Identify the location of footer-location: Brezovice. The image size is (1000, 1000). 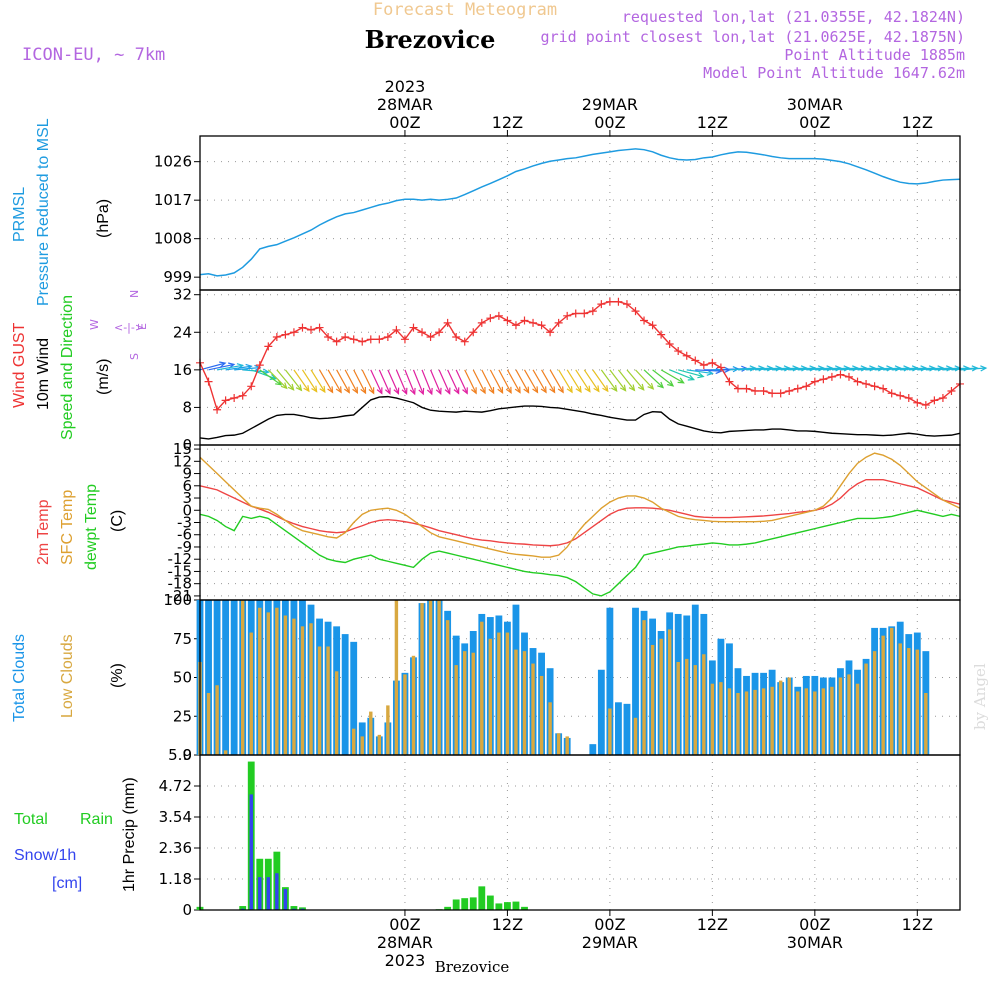
(472, 967).